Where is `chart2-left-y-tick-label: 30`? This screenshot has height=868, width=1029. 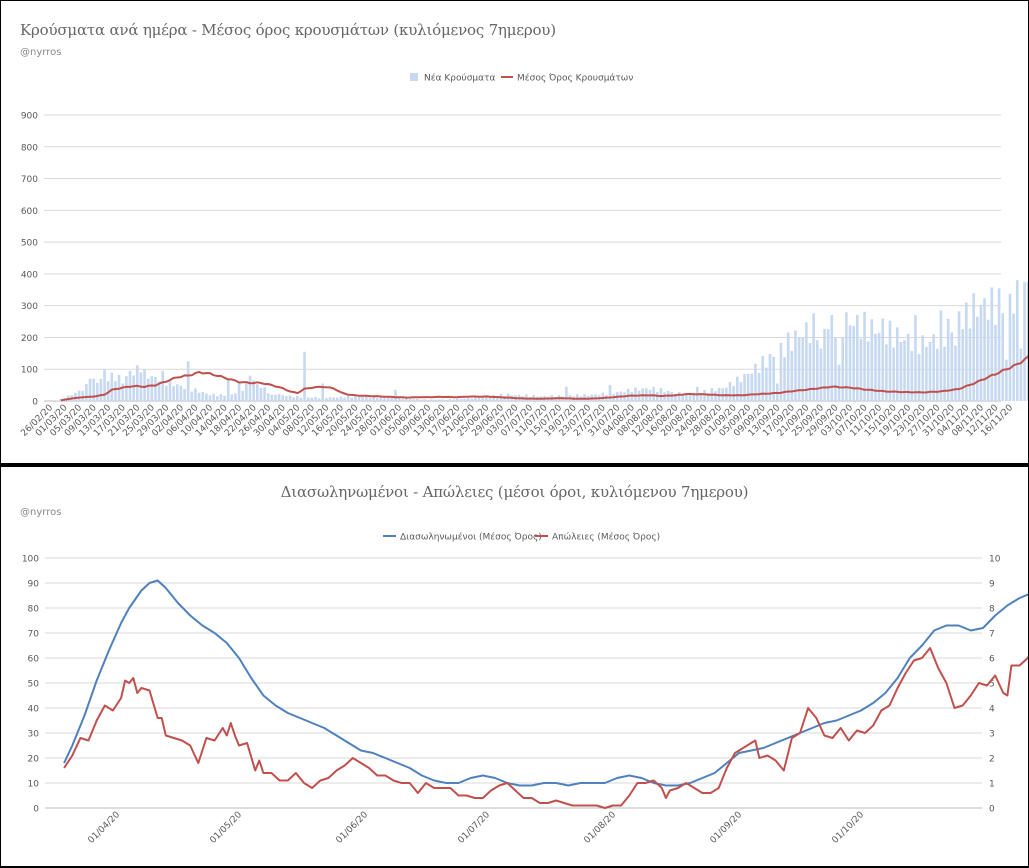 chart2-left-y-tick-label: 30 is located at coordinates (34, 735).